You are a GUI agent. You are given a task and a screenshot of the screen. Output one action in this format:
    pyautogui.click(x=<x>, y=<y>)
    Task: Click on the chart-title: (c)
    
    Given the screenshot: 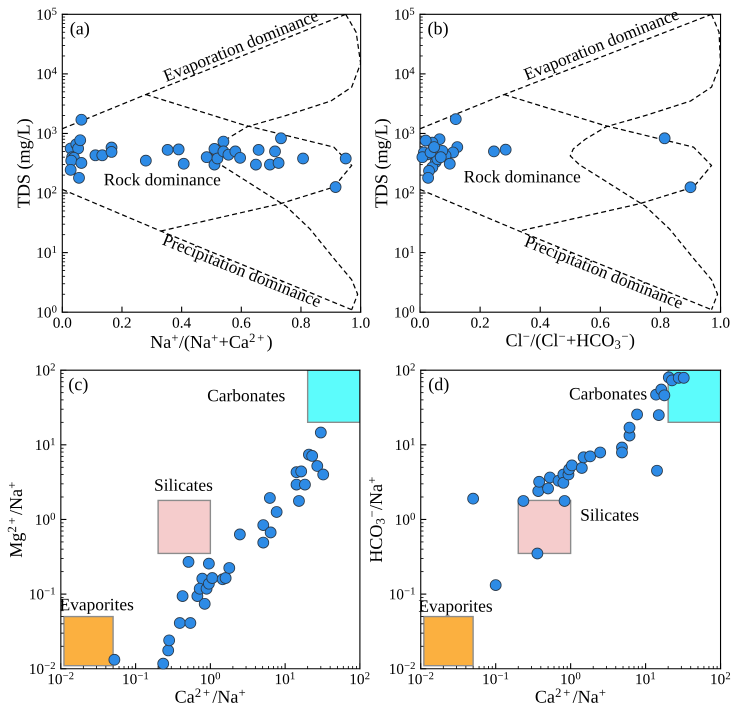 What is the action you would take?
    pyautogui.click(x=78, y=386)
    